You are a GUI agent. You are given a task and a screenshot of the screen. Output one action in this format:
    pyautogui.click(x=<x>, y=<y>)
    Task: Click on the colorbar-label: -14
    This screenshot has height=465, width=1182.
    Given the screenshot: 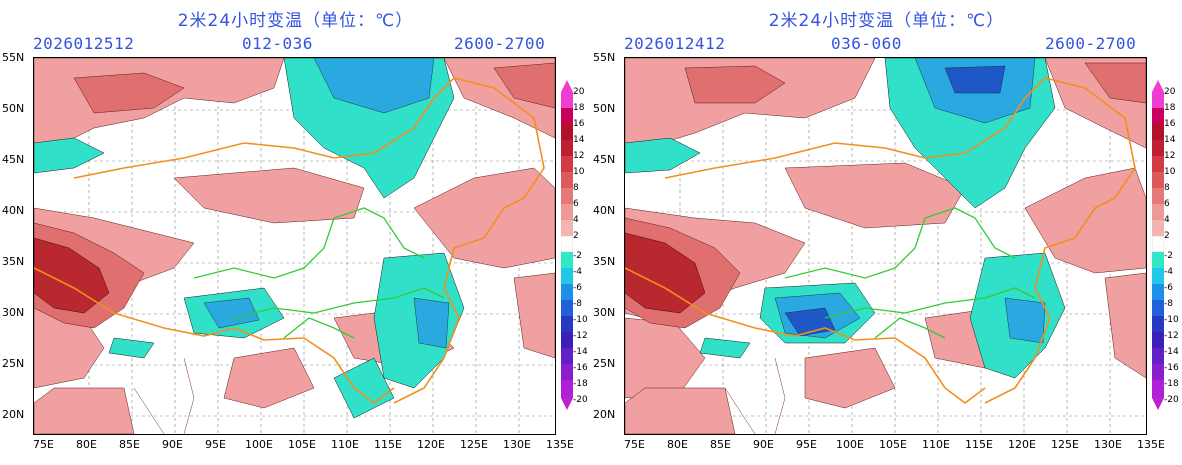 What is the action you would take?
    pyautogui.click(x=580, y=352)
    